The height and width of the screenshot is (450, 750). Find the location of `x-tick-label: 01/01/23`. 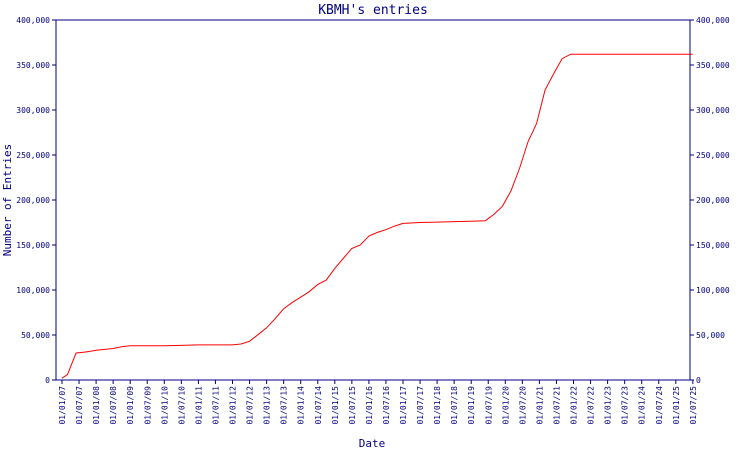

x-tick-label: 01/01/23 is located at coordinates (608, 405).